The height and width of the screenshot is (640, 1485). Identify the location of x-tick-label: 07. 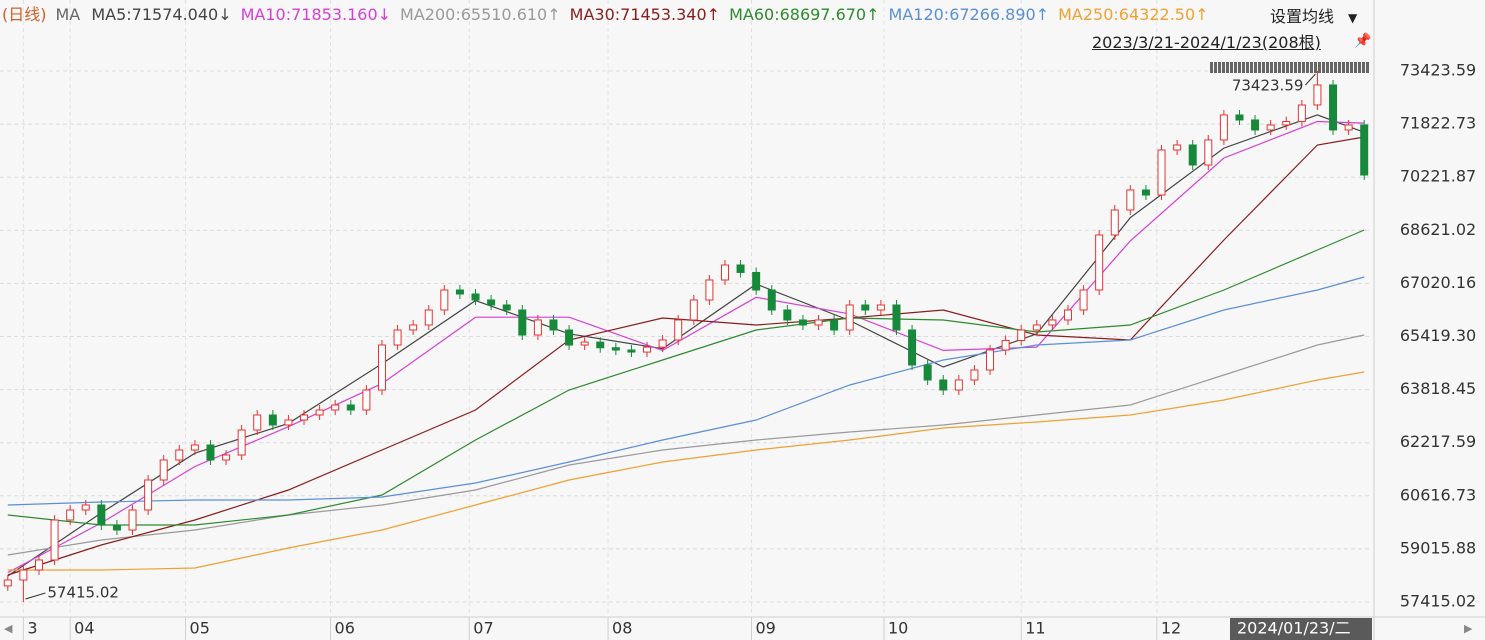
(483, 628).